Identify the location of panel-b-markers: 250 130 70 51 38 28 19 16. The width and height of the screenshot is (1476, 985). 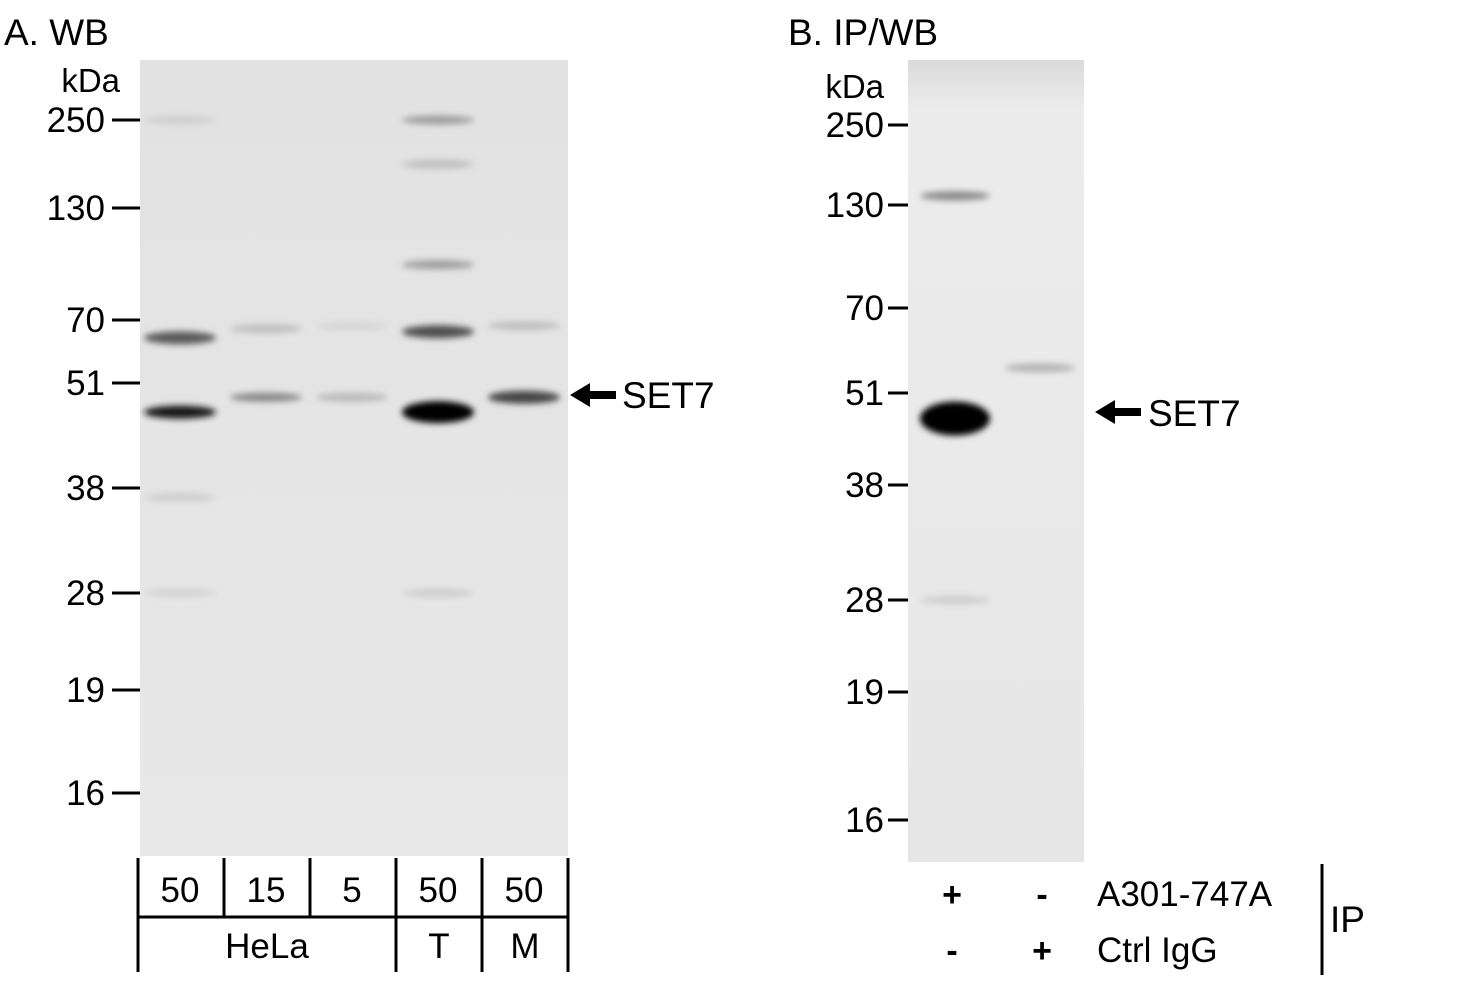
(867, 473).